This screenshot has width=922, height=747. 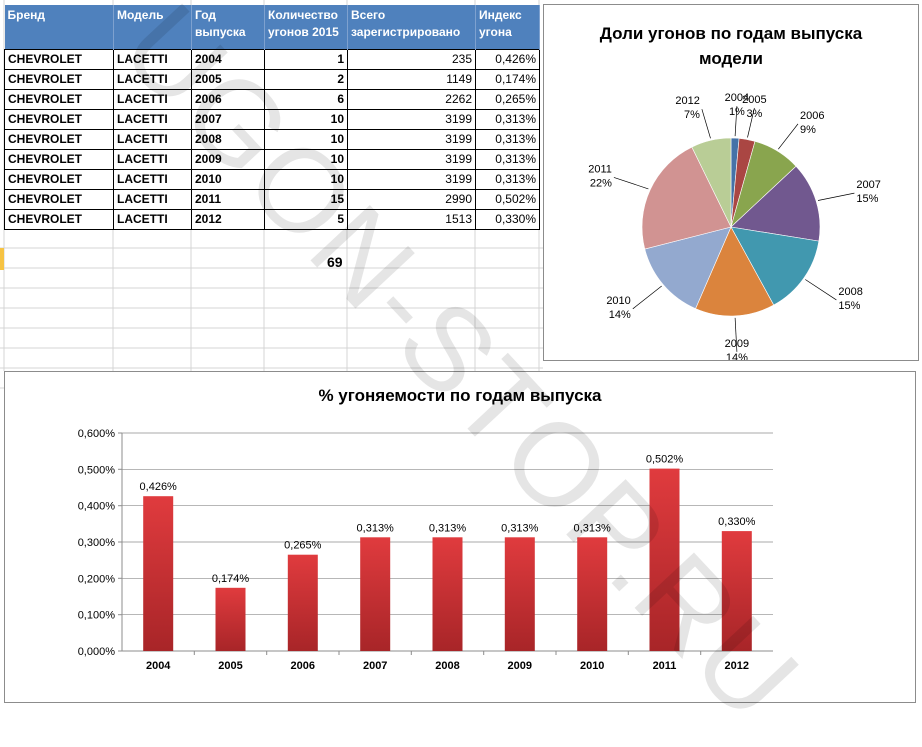 What do you see at coordinates (686, 198) in the screenshot?
I see `pie-slice-2011` at bounding box center [686, 198].